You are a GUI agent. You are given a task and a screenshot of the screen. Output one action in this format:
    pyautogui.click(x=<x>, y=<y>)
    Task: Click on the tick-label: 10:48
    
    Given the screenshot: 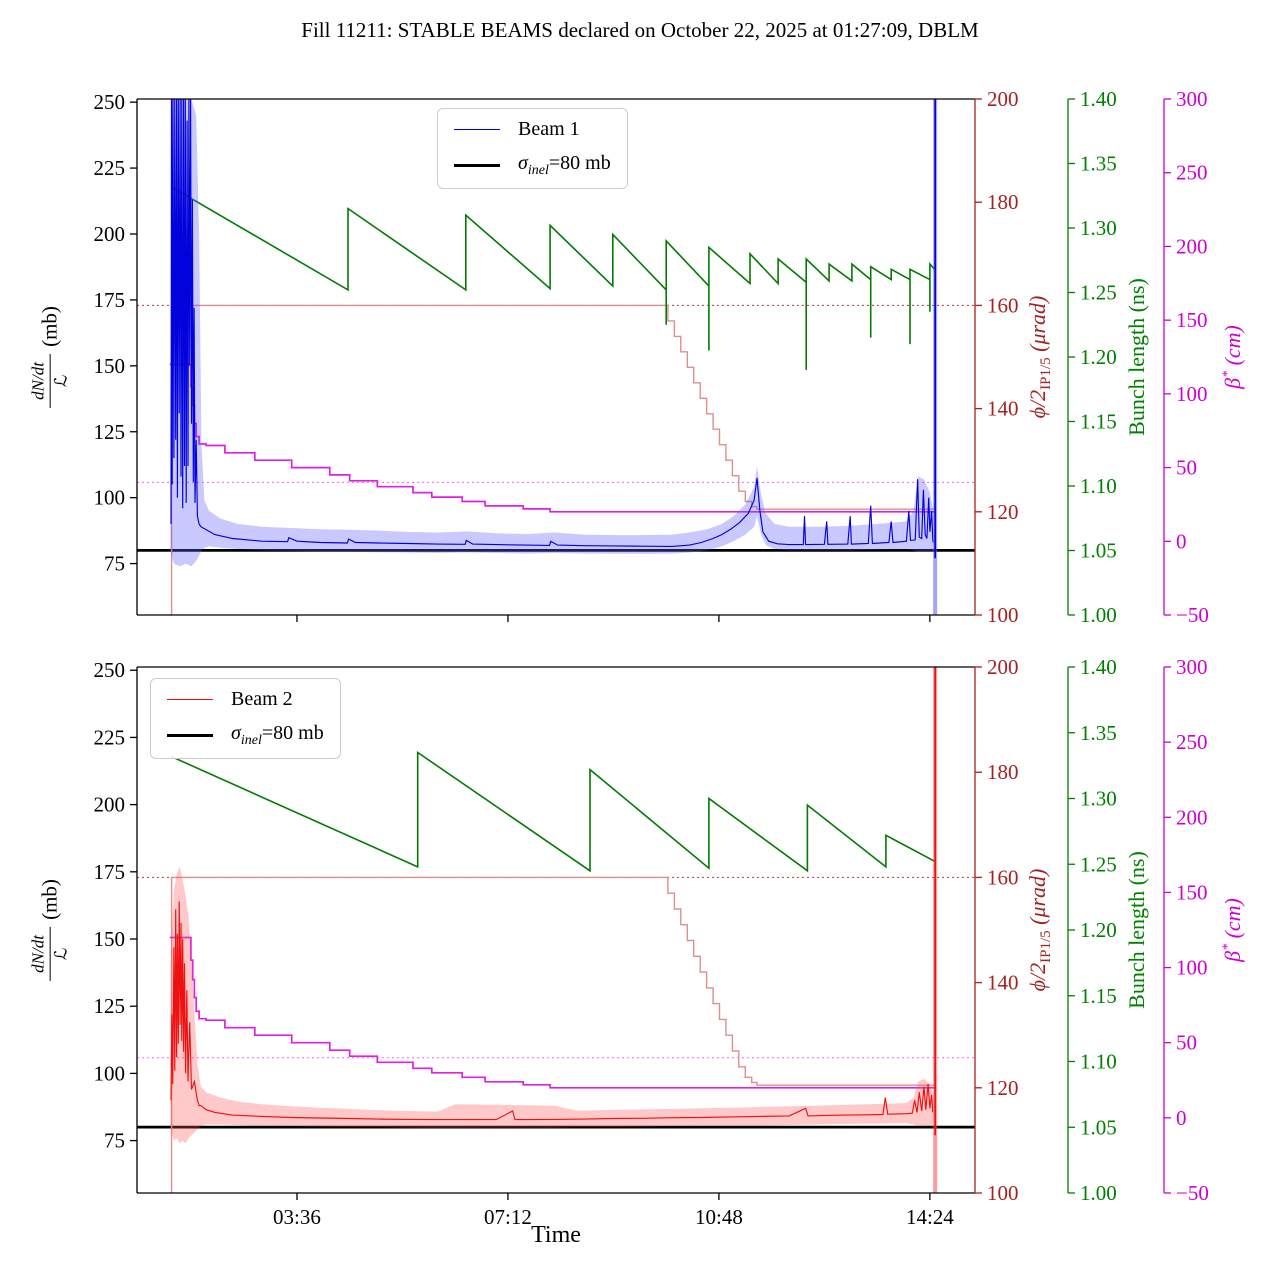 What is the action you would take?
    pyautogui.click(x=719, y=1217)
    